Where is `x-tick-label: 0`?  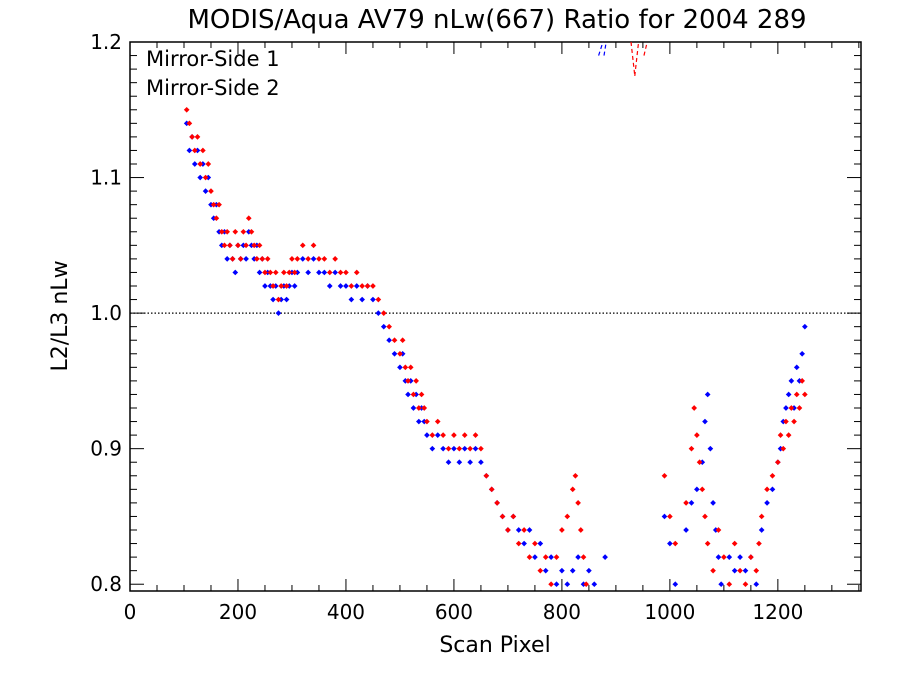
x-tick-label: 0 is located at coordinates (130, 612).